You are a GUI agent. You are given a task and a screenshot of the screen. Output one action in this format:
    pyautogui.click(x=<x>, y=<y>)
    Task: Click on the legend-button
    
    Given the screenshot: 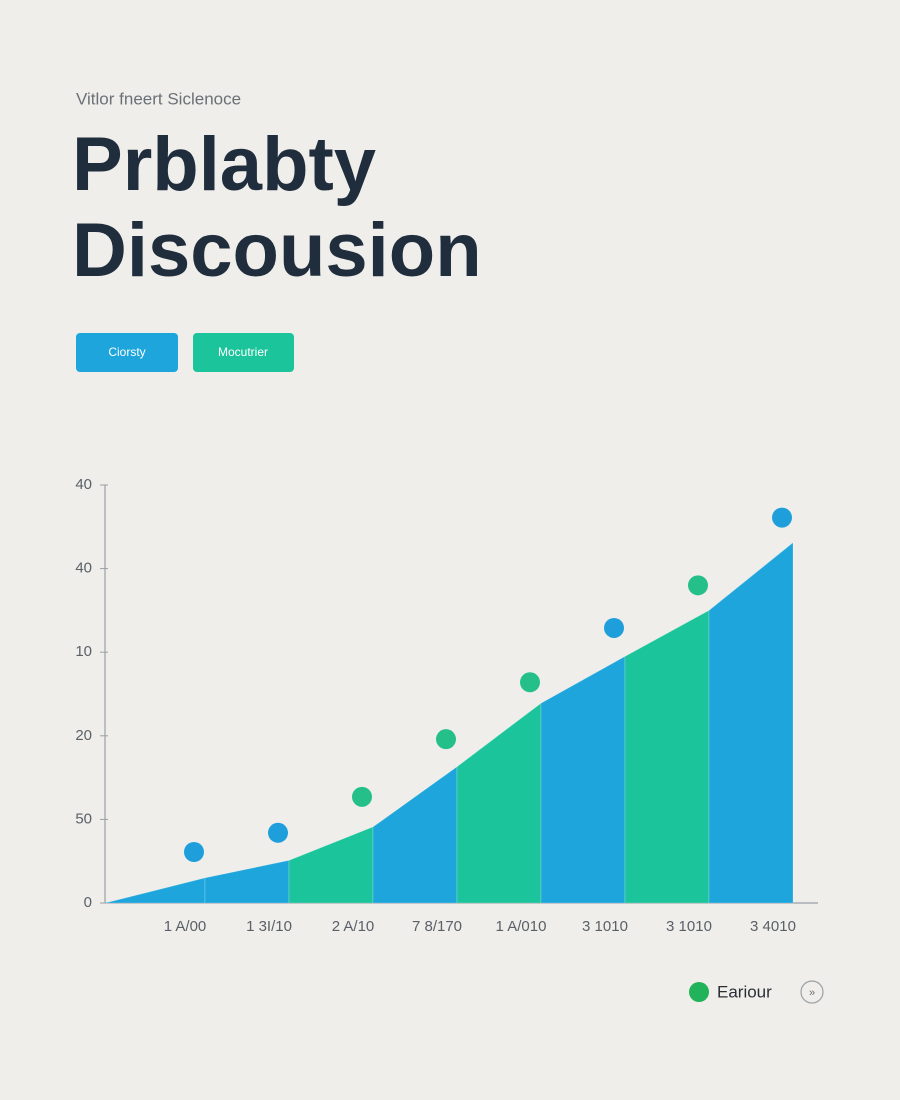 What is the action you would take?
    pyautogui.click(x=812, y=992)
    